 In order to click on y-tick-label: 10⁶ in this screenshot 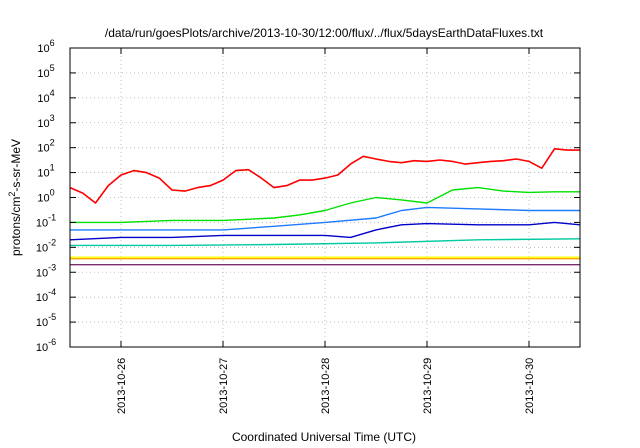, I will do `click(45, 46)`.